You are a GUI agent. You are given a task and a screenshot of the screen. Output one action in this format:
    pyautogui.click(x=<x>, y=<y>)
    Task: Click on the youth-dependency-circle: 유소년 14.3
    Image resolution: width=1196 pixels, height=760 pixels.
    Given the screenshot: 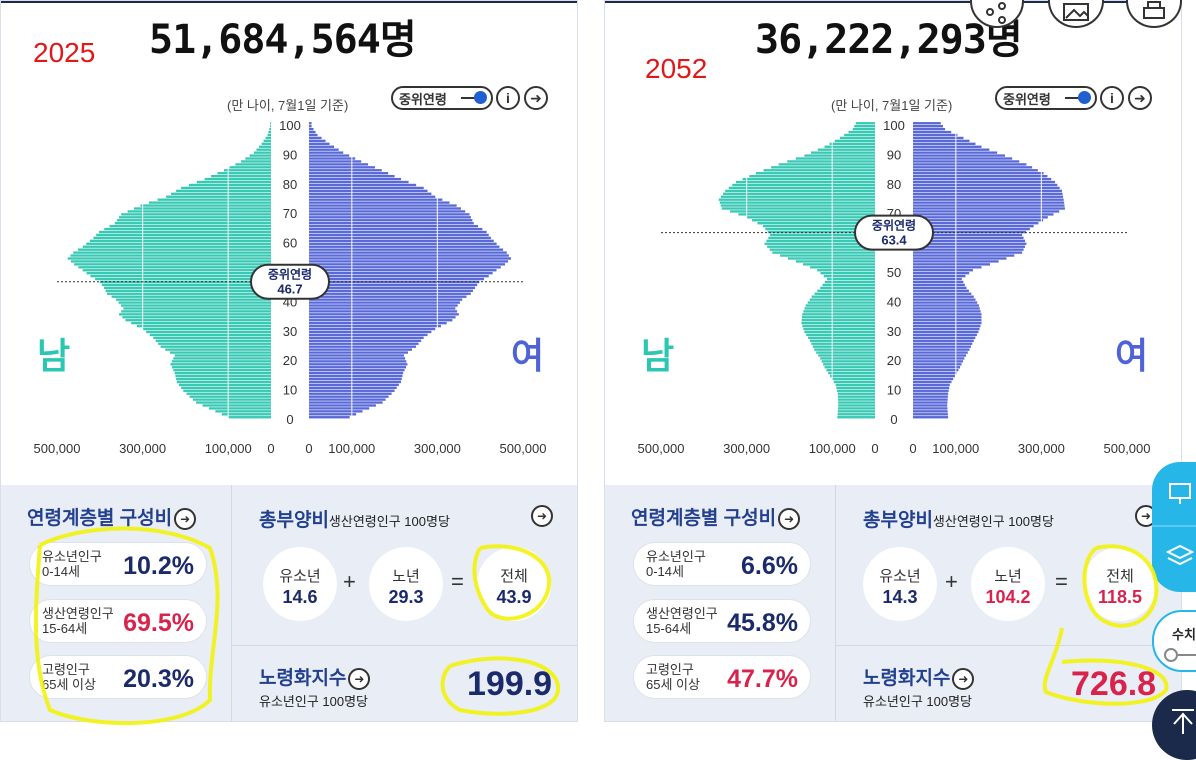 What is the action you would take?
    pyautogui.click(x=900, y=584)
    